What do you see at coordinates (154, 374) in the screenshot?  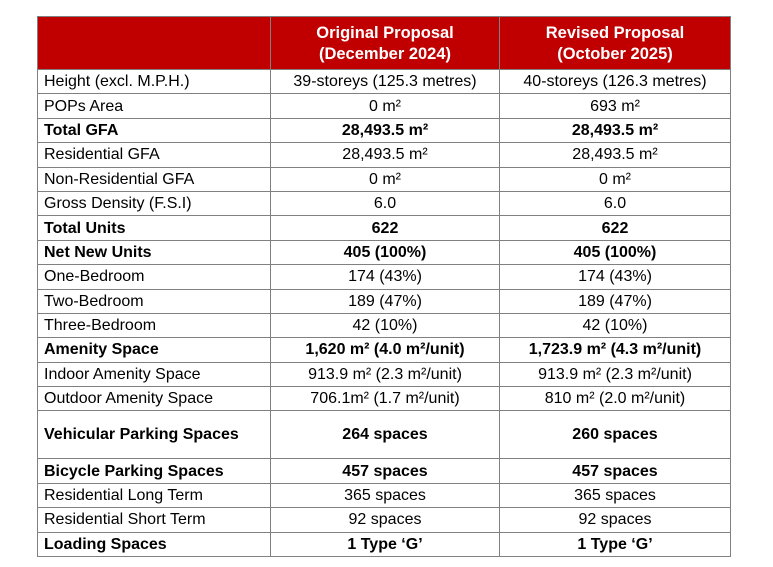 I see `row-label: Indoor Amenity Space` at bounding box center [154, 374].